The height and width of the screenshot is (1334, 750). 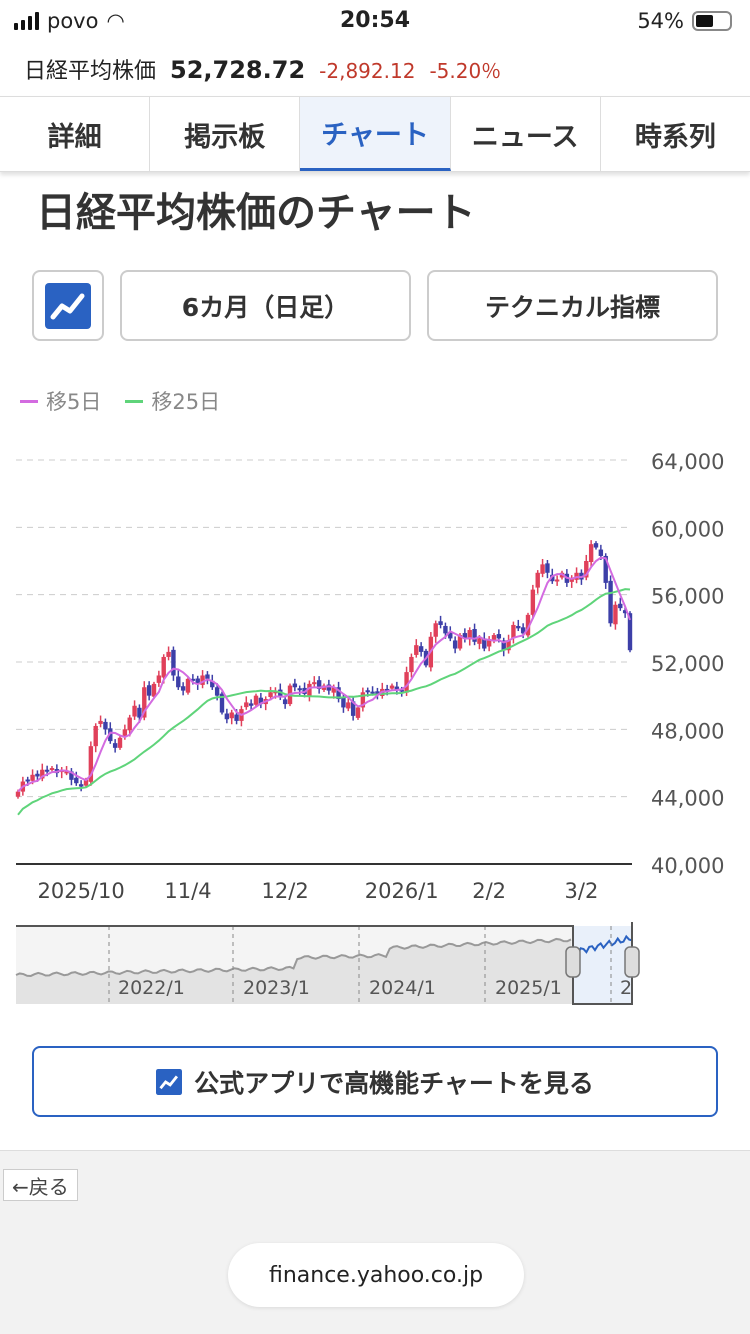 What do you see at coordinates (60, 401) in the screenshot?
I see `legend-ma5: 移5日` at bounding box center [60, 401].